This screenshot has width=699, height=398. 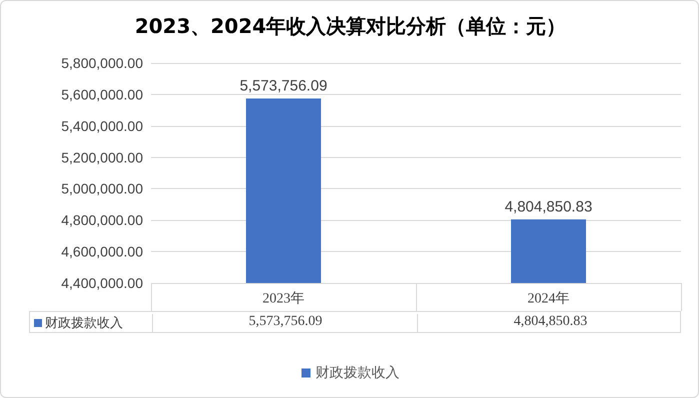 What do you see at coordinates (102, 220) in the screenshot?
I see `y-tick-label: 4,800,000.00` at bounding box center [102, 220].